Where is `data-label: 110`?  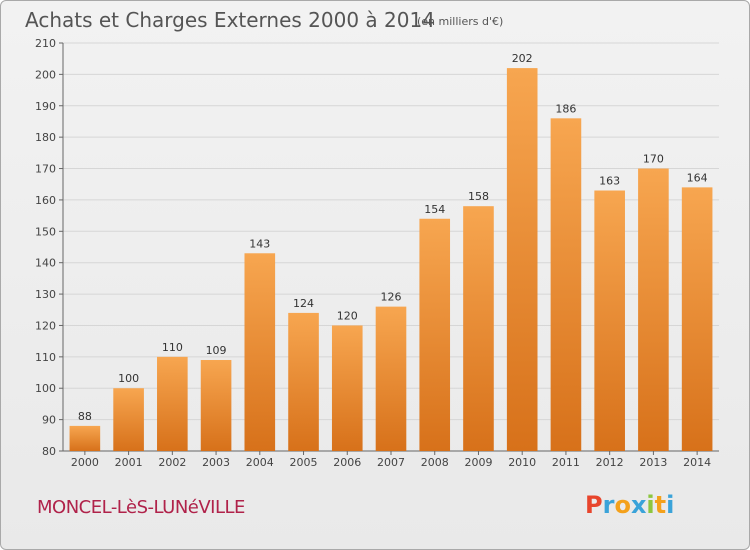 data-label: 110 is located at coordinates (172, 347).